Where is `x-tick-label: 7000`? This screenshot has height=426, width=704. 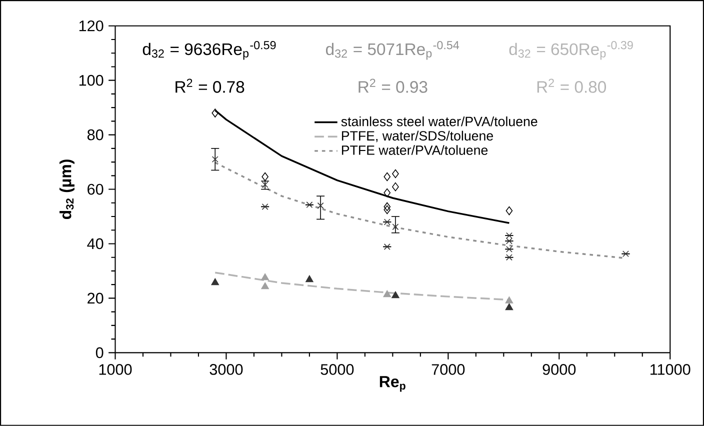 x-tick-label: 7000 is located at coordinates (448, 369).